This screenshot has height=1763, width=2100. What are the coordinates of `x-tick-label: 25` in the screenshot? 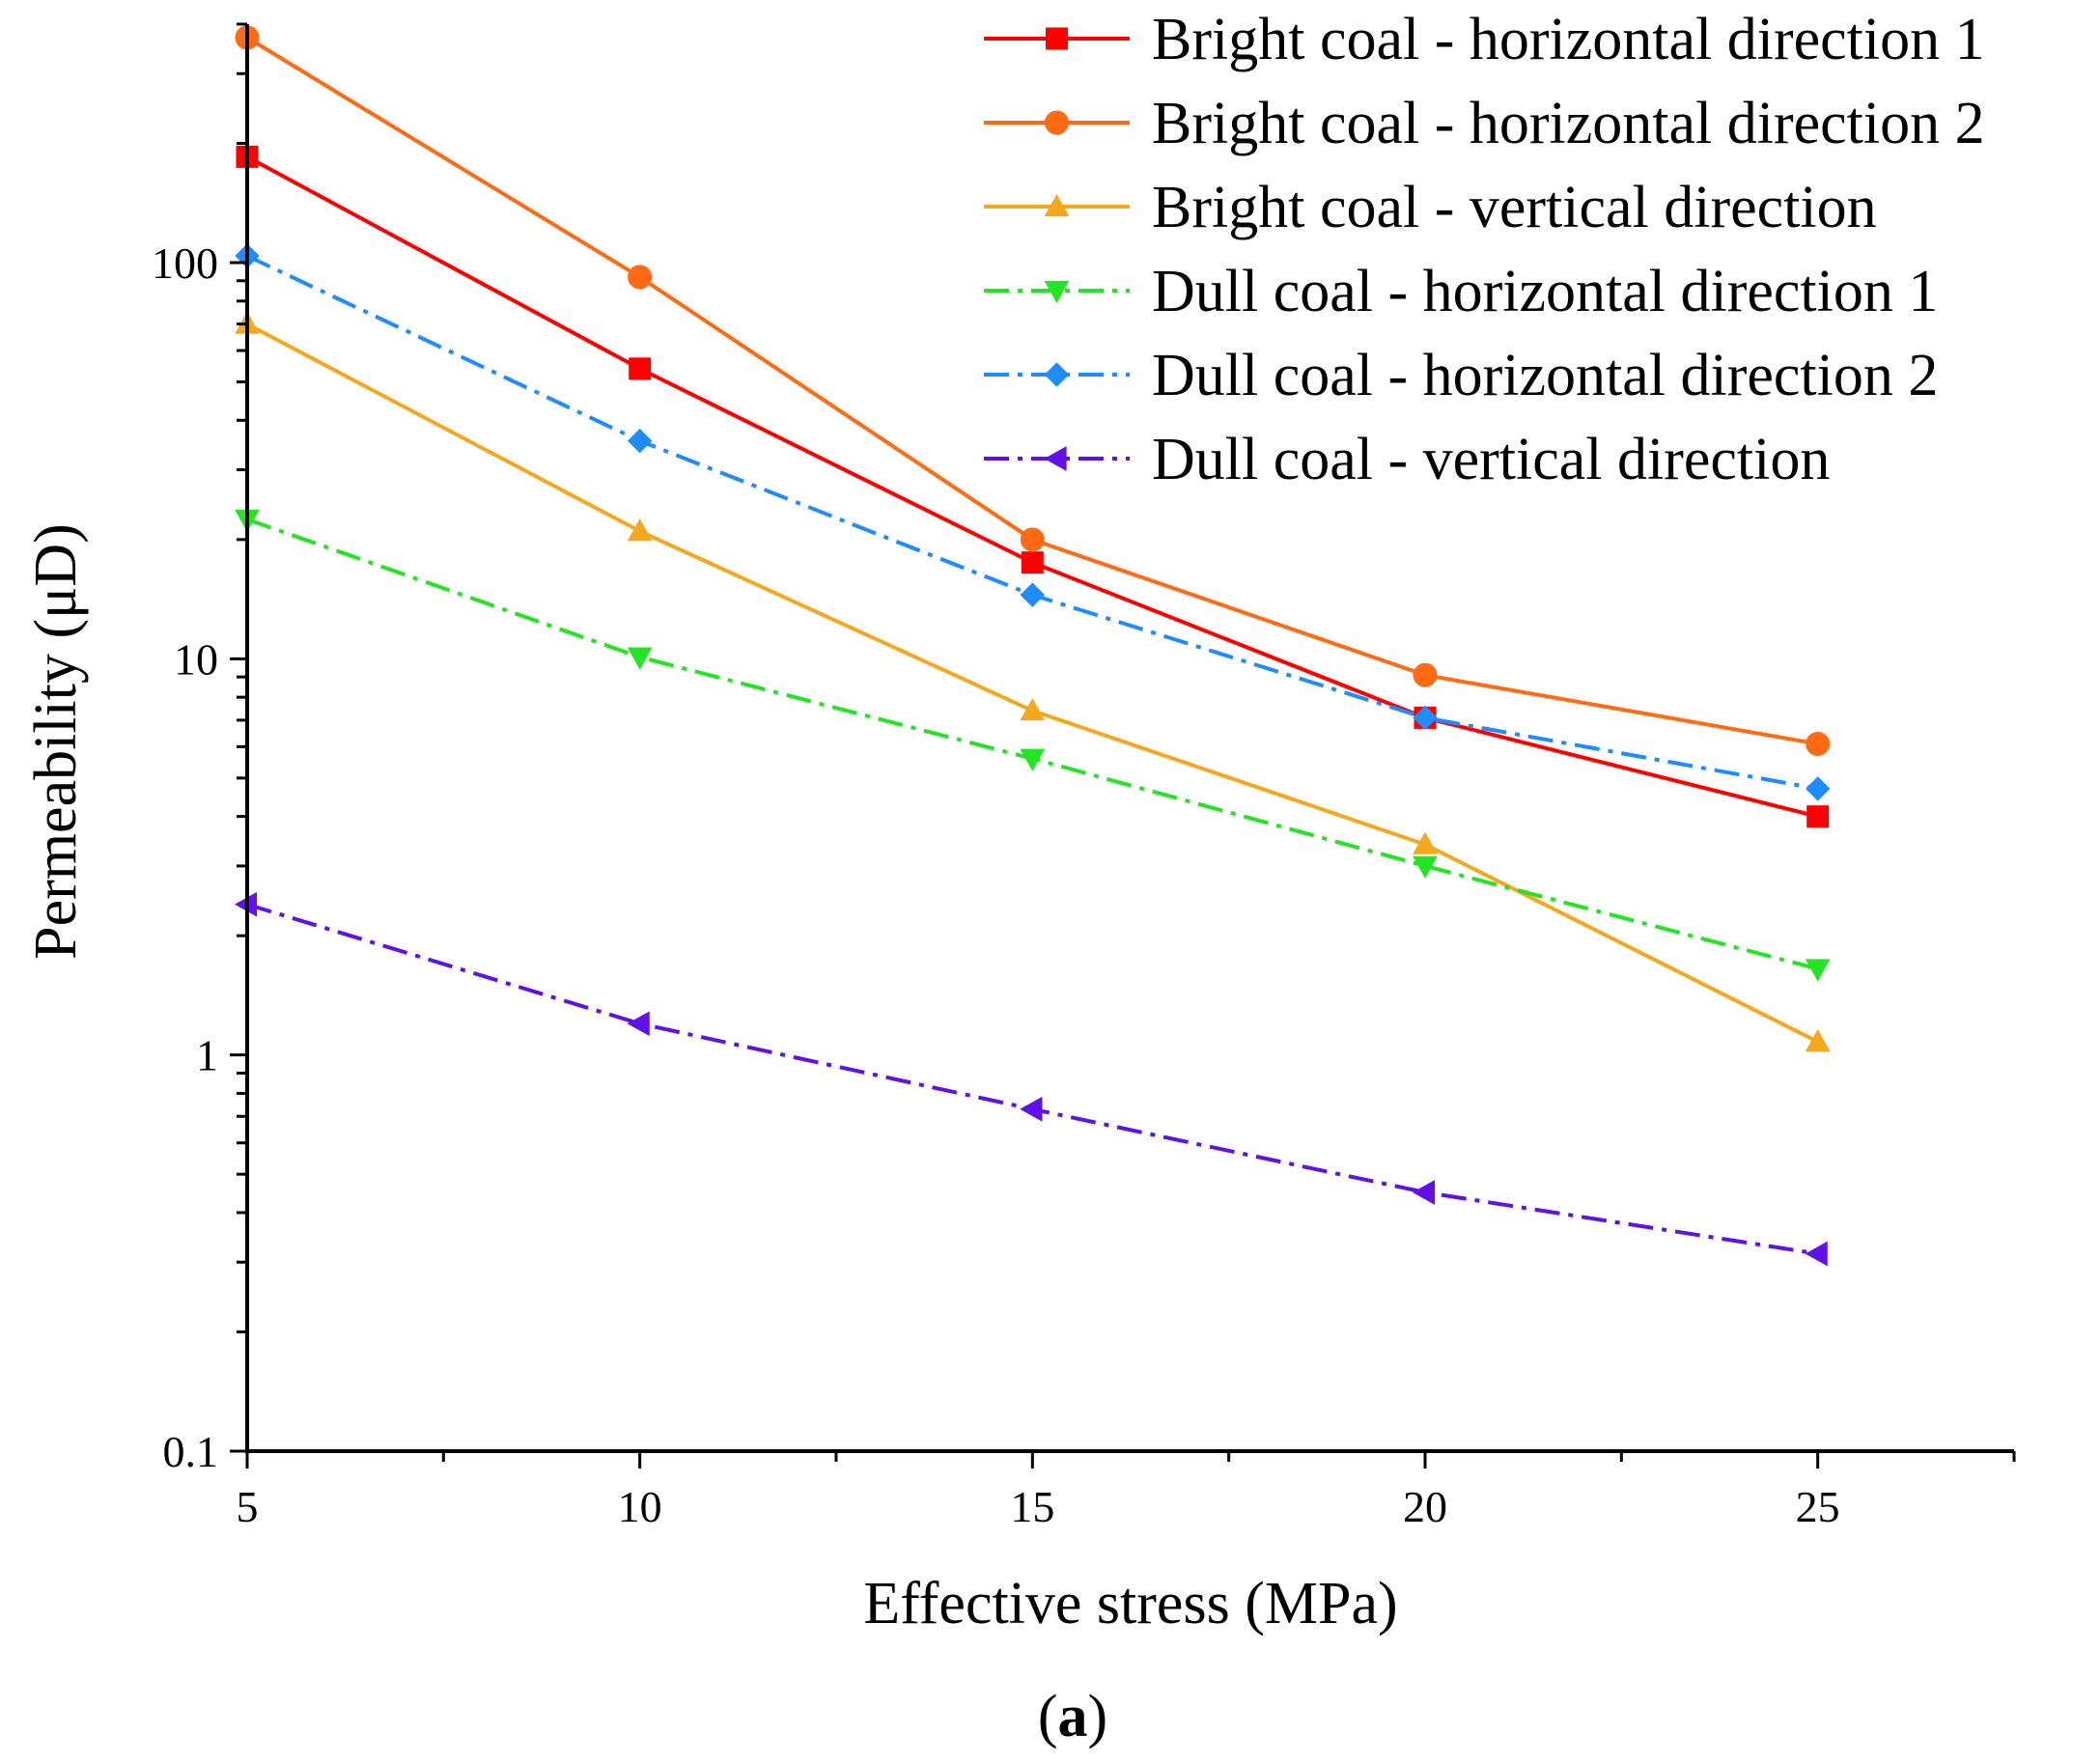 It's located at (1818, 1507).